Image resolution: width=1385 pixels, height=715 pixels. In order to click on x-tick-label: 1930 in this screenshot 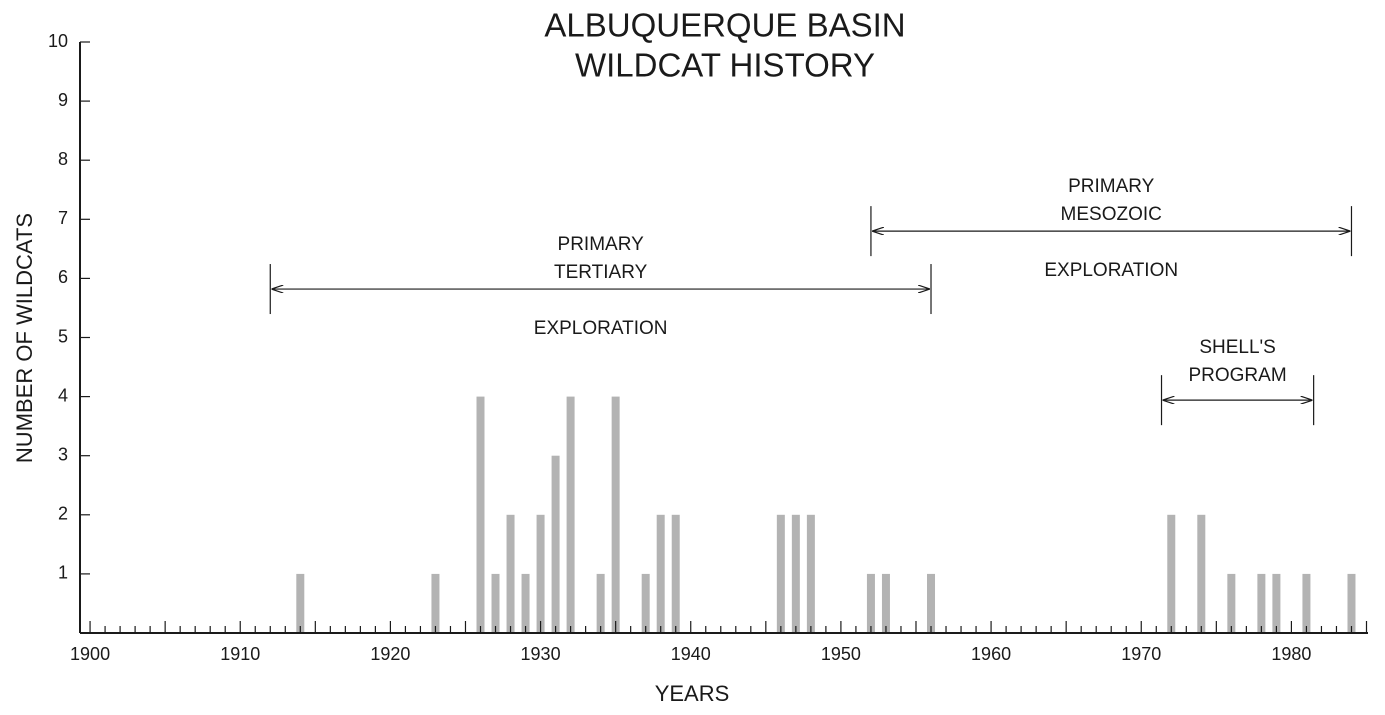, I will do `click(541, 654)`.